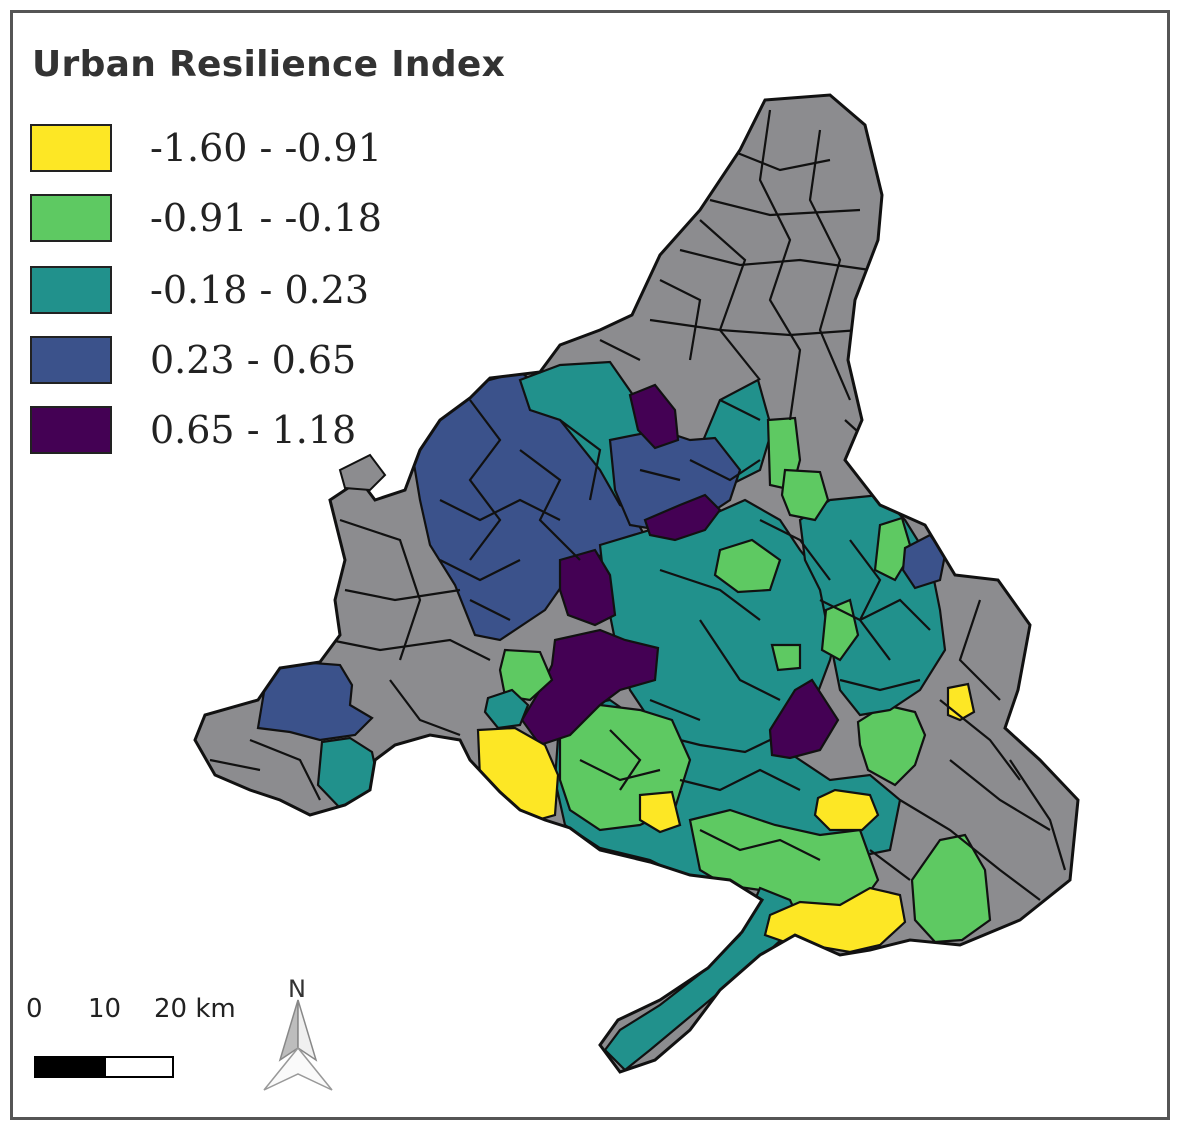  What do you see at coordinates (526, 675) in the screenshot?
I see `southwest-green-small` at bounding box center [526, 675].